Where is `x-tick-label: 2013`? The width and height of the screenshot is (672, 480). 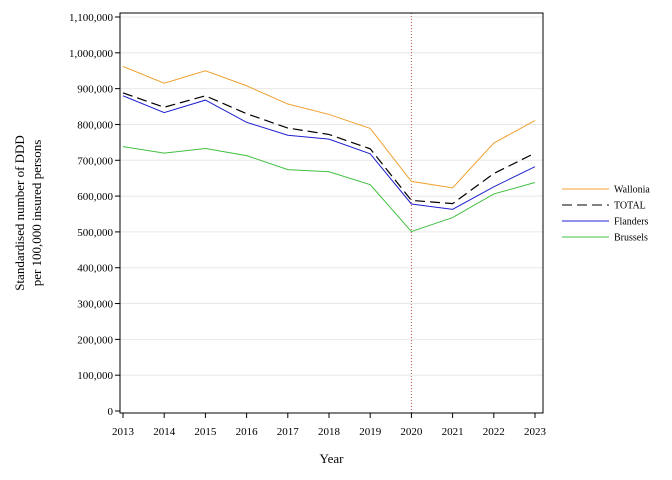
x-tick-label: 2013 is located at coordinates (123, 432).